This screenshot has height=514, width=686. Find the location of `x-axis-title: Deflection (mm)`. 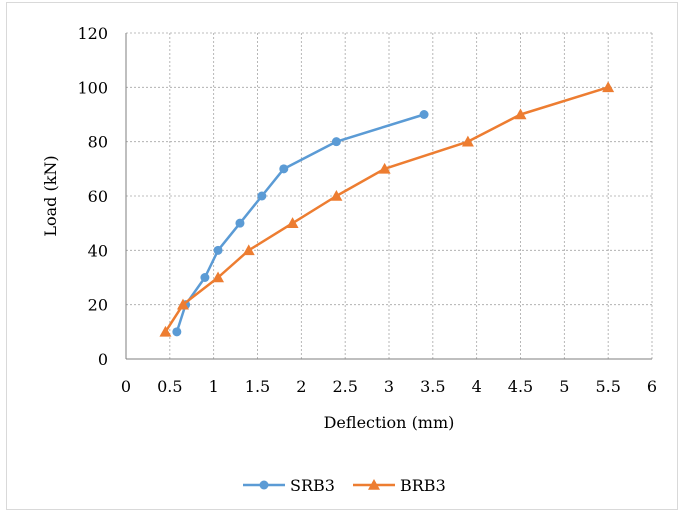

x-axis-title: Deflection (mm) is located at coordinates (389, 422).